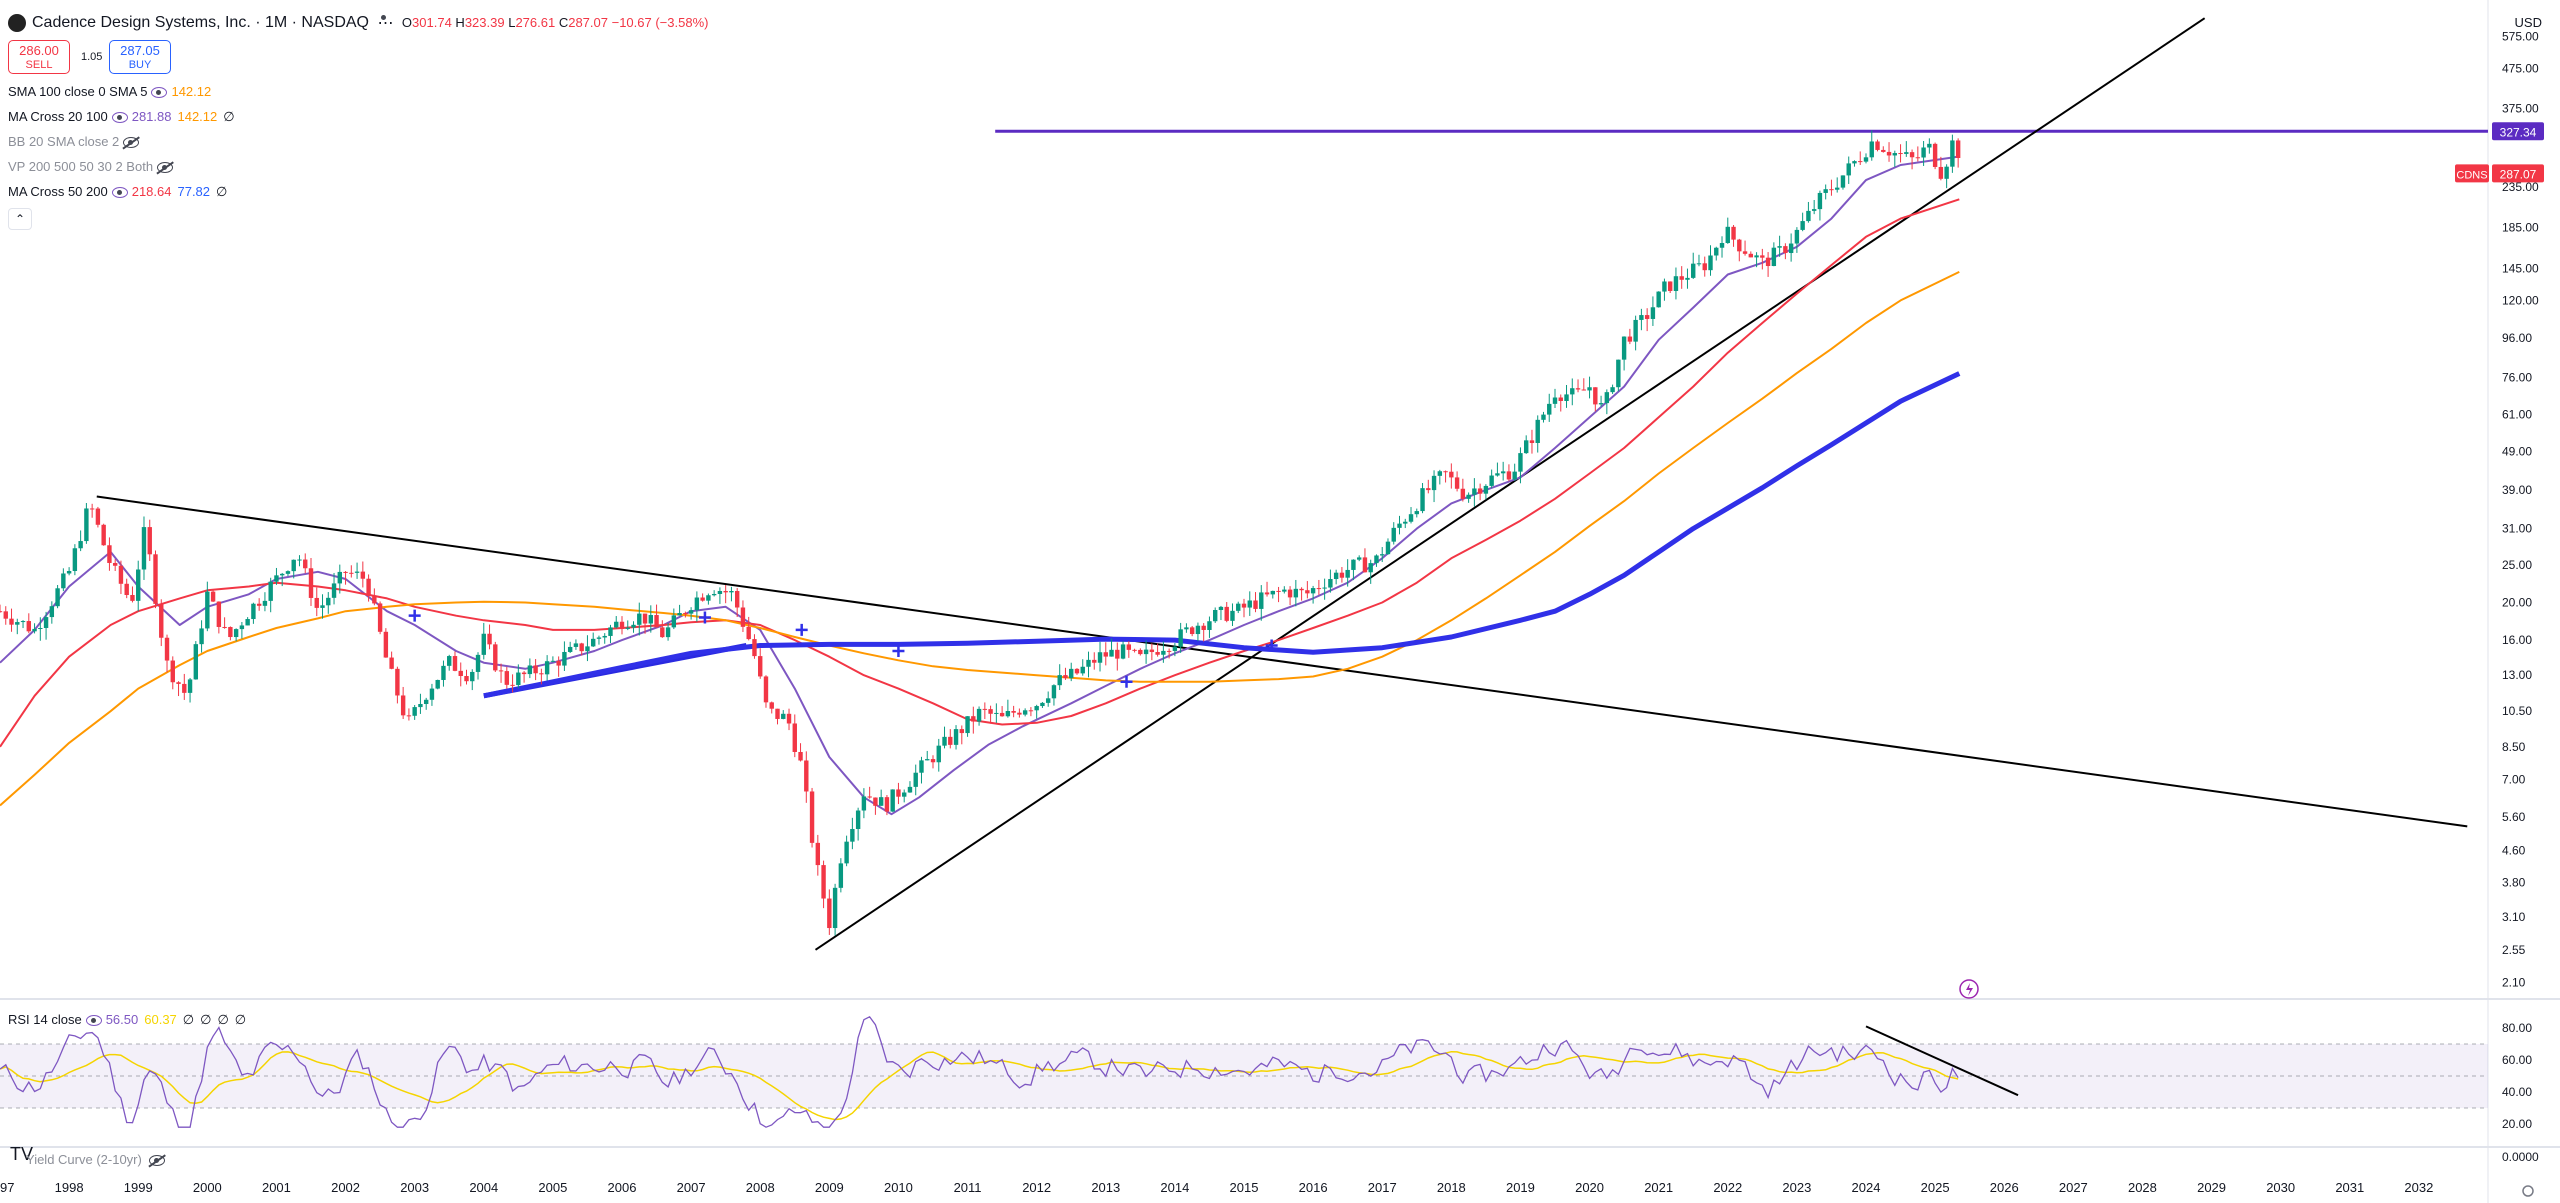  I want to click on indicator-legend-item: MA Cross 50 200 218.64 77.82 ∅, so click(120, 192).